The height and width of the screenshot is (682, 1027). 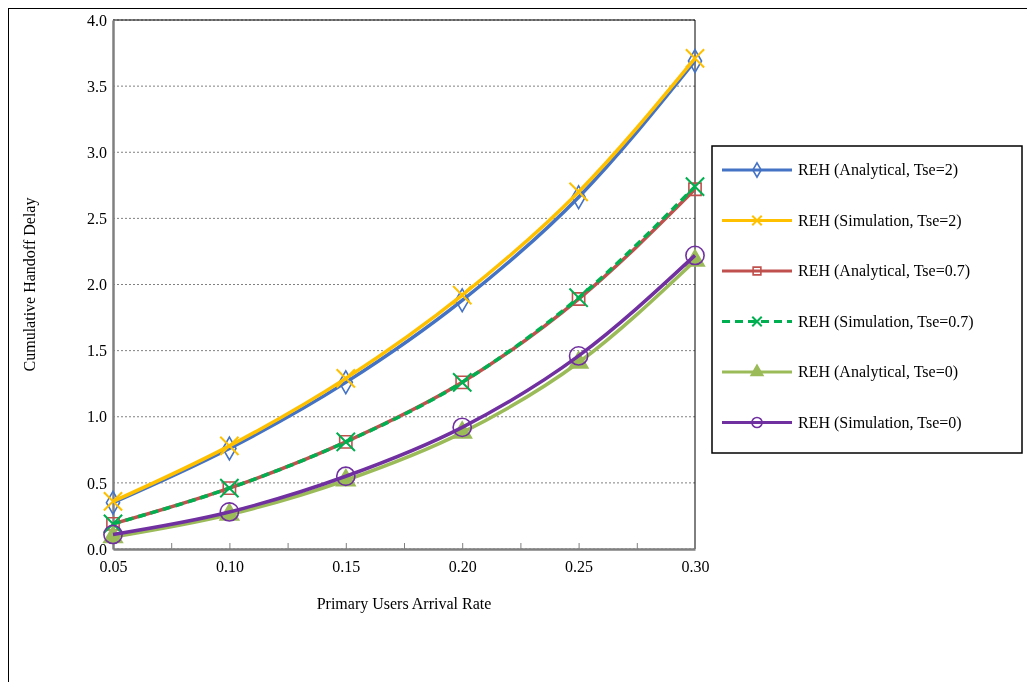 I want to click on legend-label: REH (Simulation, Tse=0), so click(x=880, y=422).